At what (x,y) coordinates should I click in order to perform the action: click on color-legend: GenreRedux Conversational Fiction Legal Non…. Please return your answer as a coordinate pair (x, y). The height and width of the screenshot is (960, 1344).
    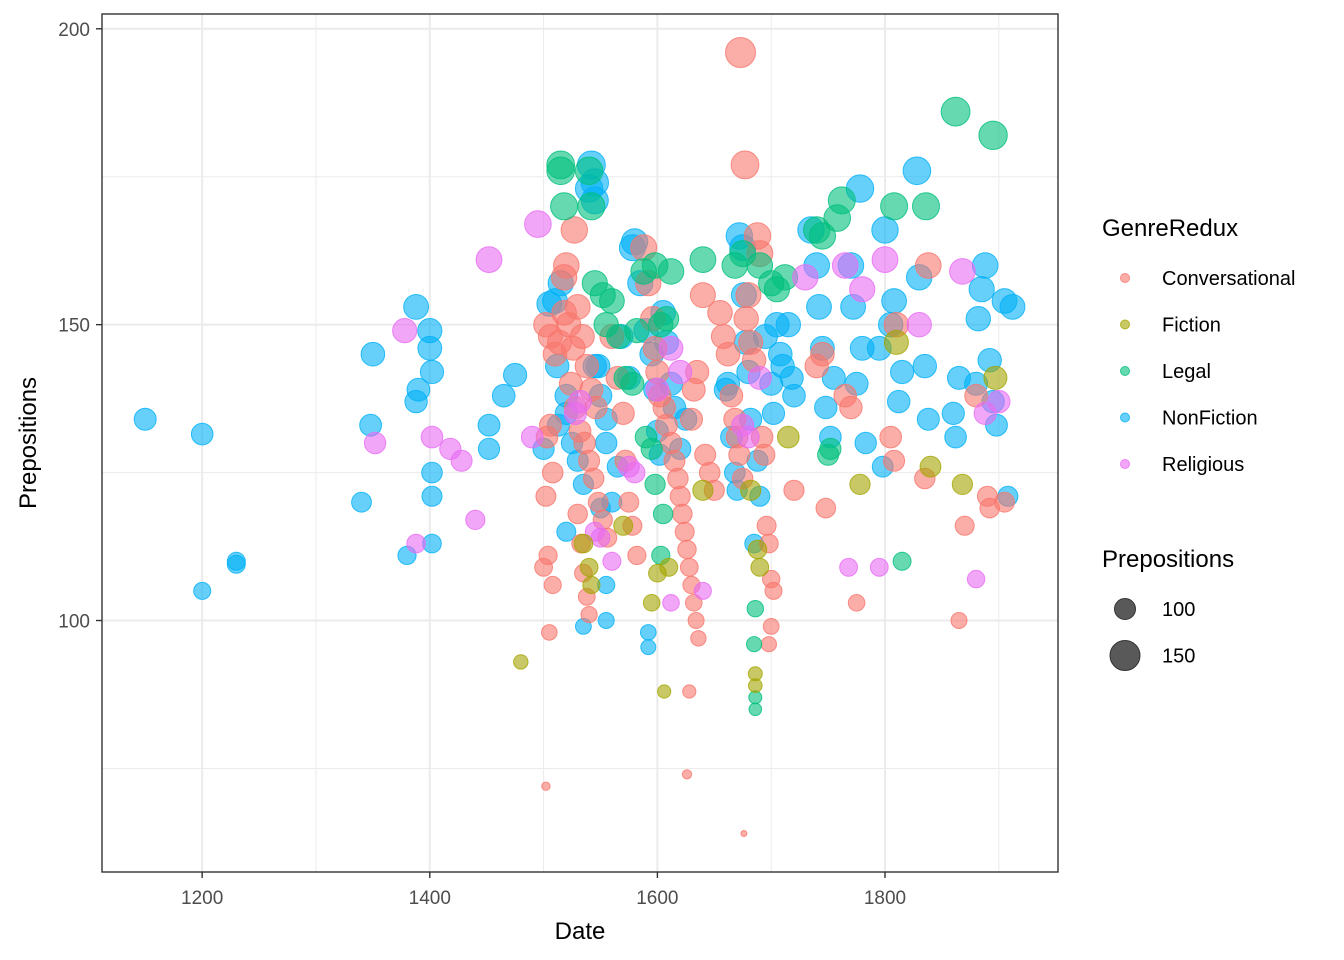
    Looking at the image, I should click on (1198, 345).